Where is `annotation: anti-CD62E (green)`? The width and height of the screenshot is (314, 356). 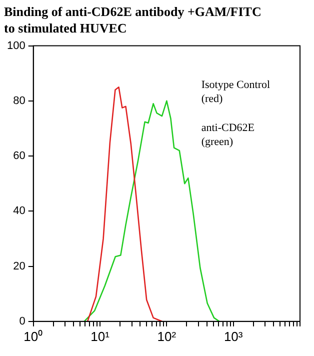
annotation: anti-CD62E (green) is located at coordinates (228, 135).